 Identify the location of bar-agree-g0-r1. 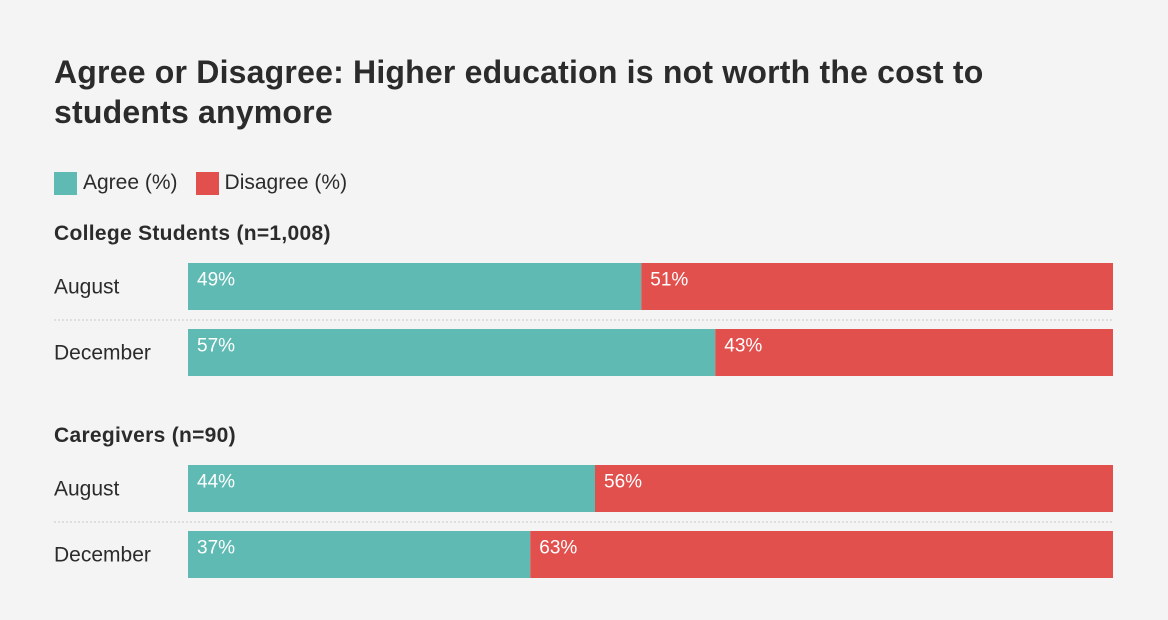
(452, 352).